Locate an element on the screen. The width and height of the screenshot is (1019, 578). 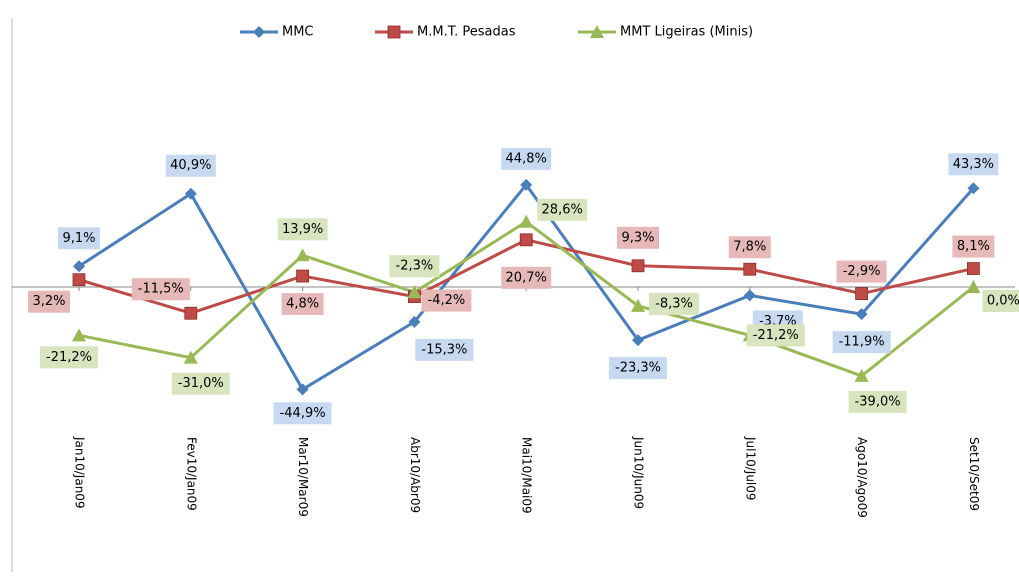
data-label: 13,9% is located at coordinates (302, 229).